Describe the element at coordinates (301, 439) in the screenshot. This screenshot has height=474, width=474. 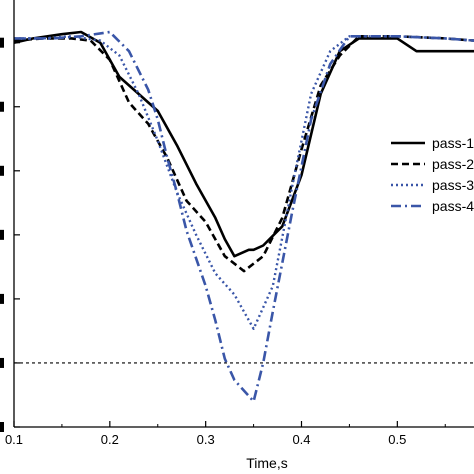
I see `x-tick-label: 0.4` at that location.